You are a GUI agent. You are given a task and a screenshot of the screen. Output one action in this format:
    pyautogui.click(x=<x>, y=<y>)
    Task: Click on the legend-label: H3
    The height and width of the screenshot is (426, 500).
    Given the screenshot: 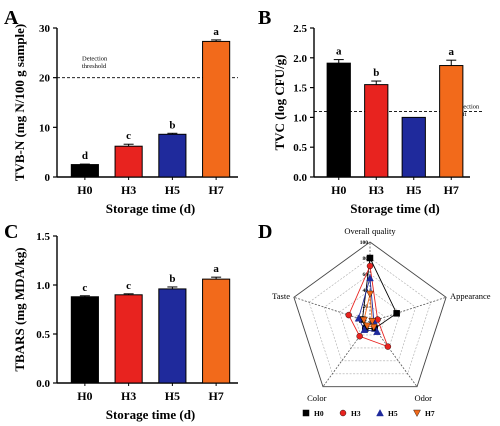 What is the action you would take?
    pyautogui.click(x=356, y=413)
    